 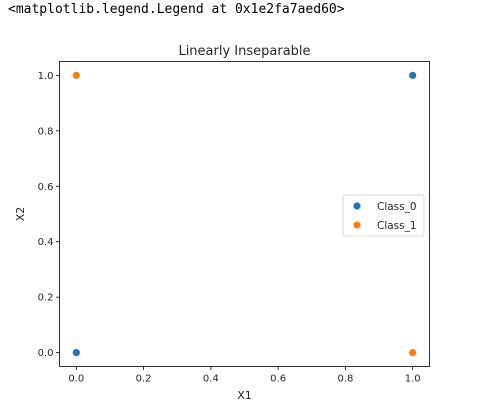 I want to click on x-axis-label: X1, so click(x=244, y=395).